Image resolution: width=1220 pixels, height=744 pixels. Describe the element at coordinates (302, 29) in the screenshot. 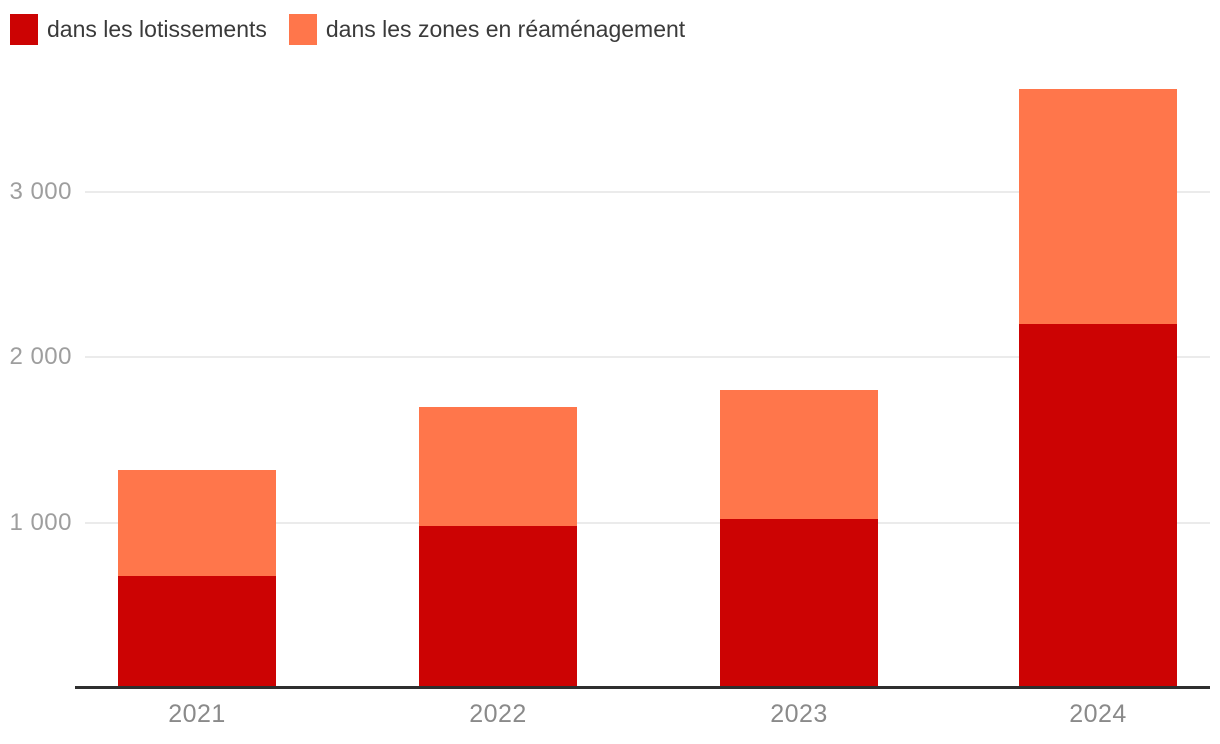

I see `legend-swatch-orange-icon` at that location.